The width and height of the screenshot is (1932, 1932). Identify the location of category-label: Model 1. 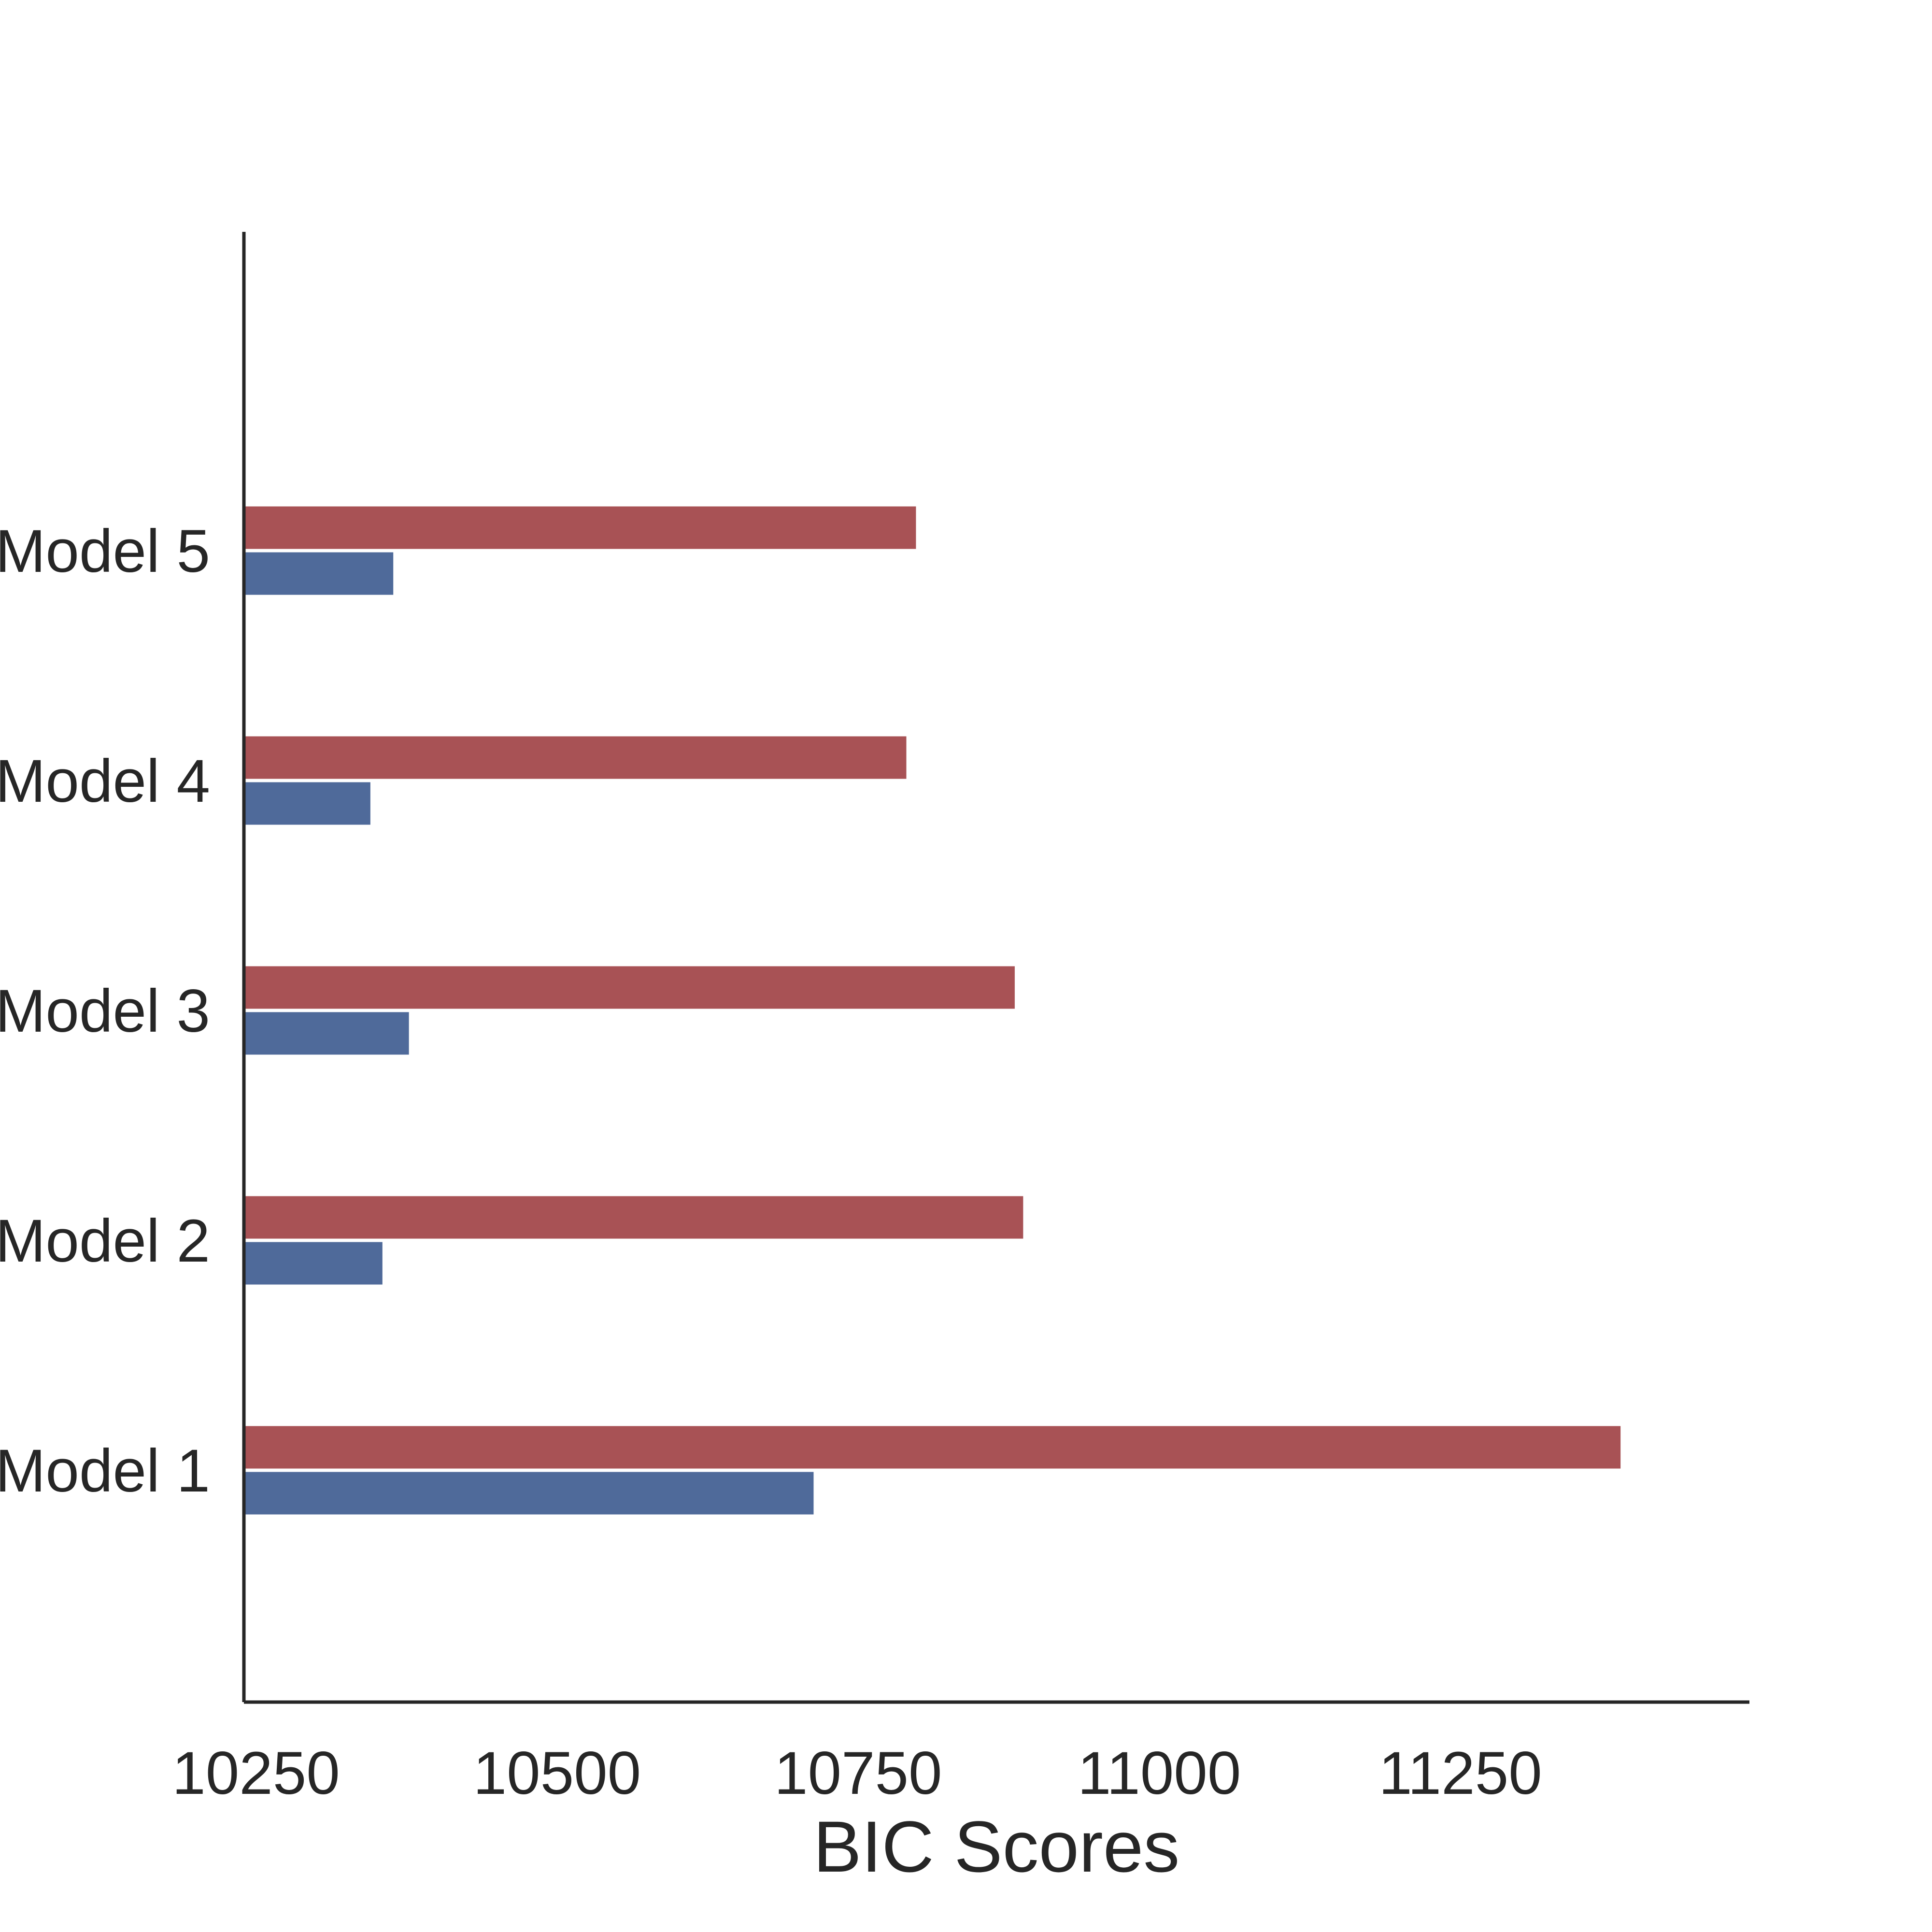
(105, 1471).